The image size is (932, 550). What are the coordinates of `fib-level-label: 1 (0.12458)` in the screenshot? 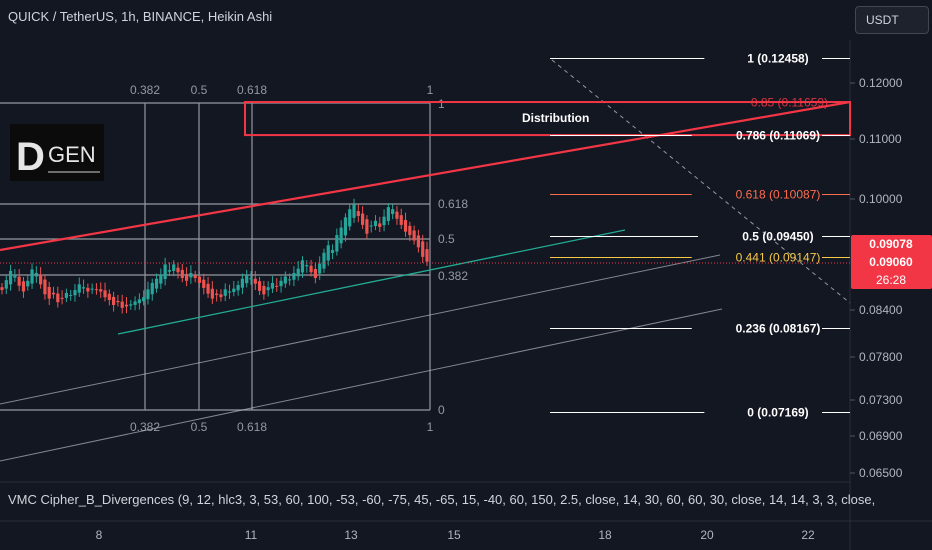 It's located at (777, 59).